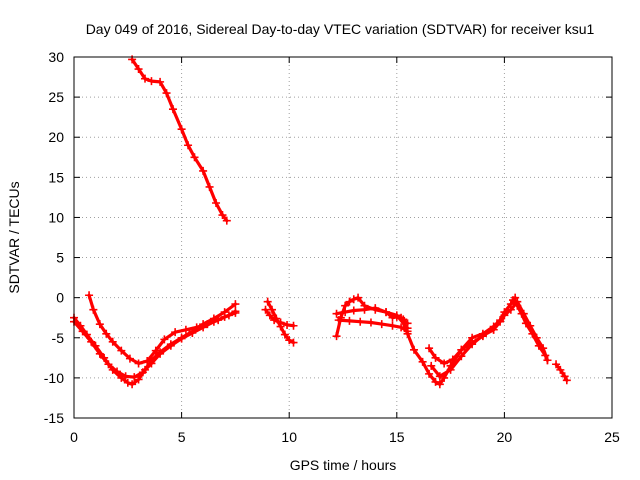 This screenshot has height=480, width=640. What do you see at coordinates (60, 258) in the screenshot?
I see `y-tick-label: 5` at bounding box center [60, 258].